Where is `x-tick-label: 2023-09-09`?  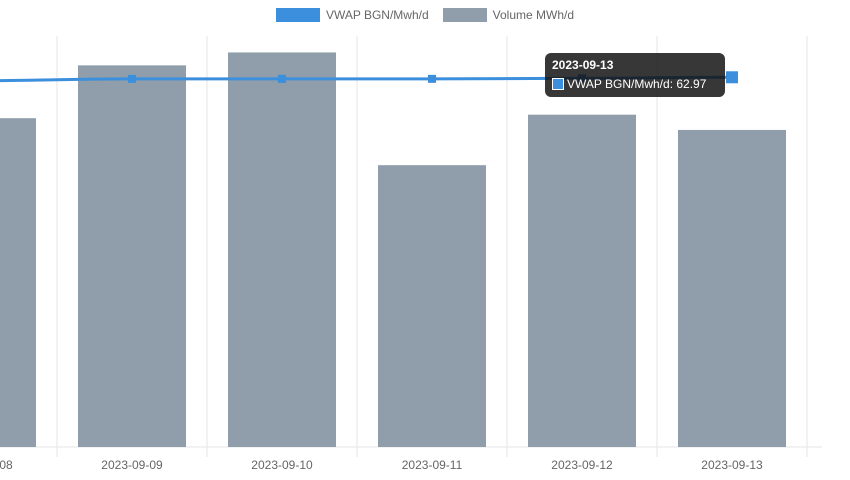
x-tick-label: 2023-09-09 is located at coordinates (132, 465).